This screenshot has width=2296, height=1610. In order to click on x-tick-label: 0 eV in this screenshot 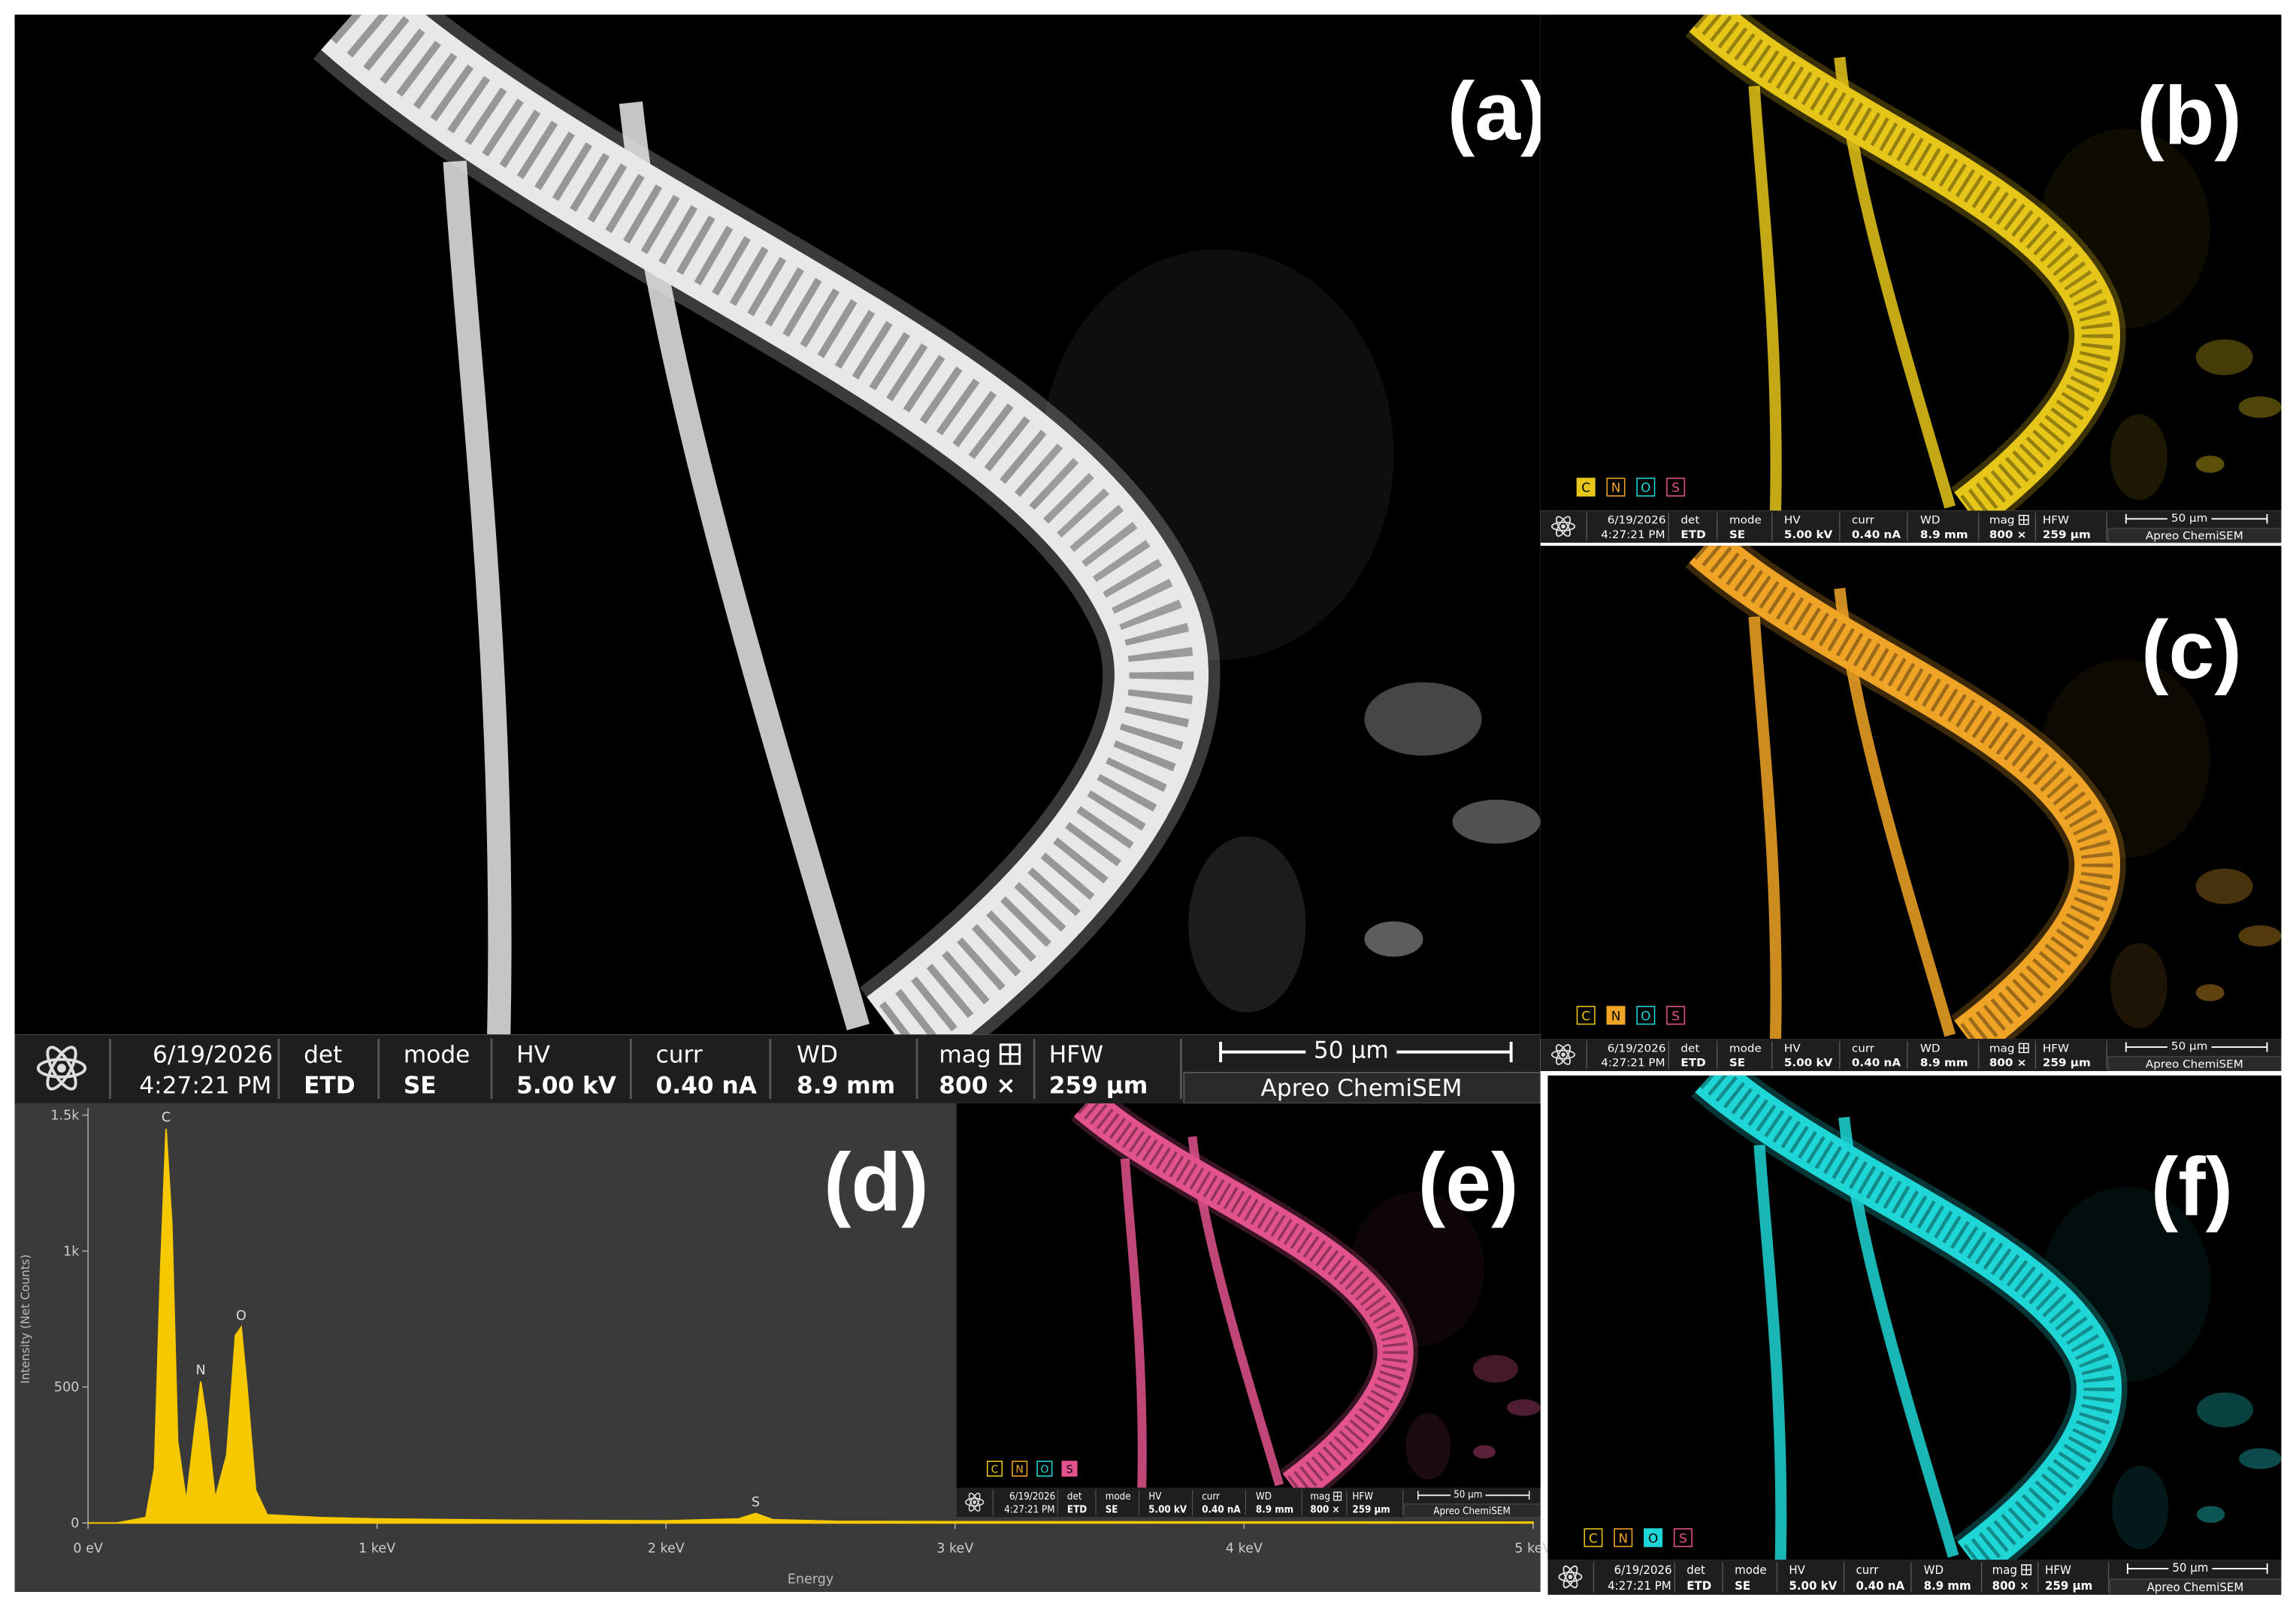, I will do `click(88, 1548)`.